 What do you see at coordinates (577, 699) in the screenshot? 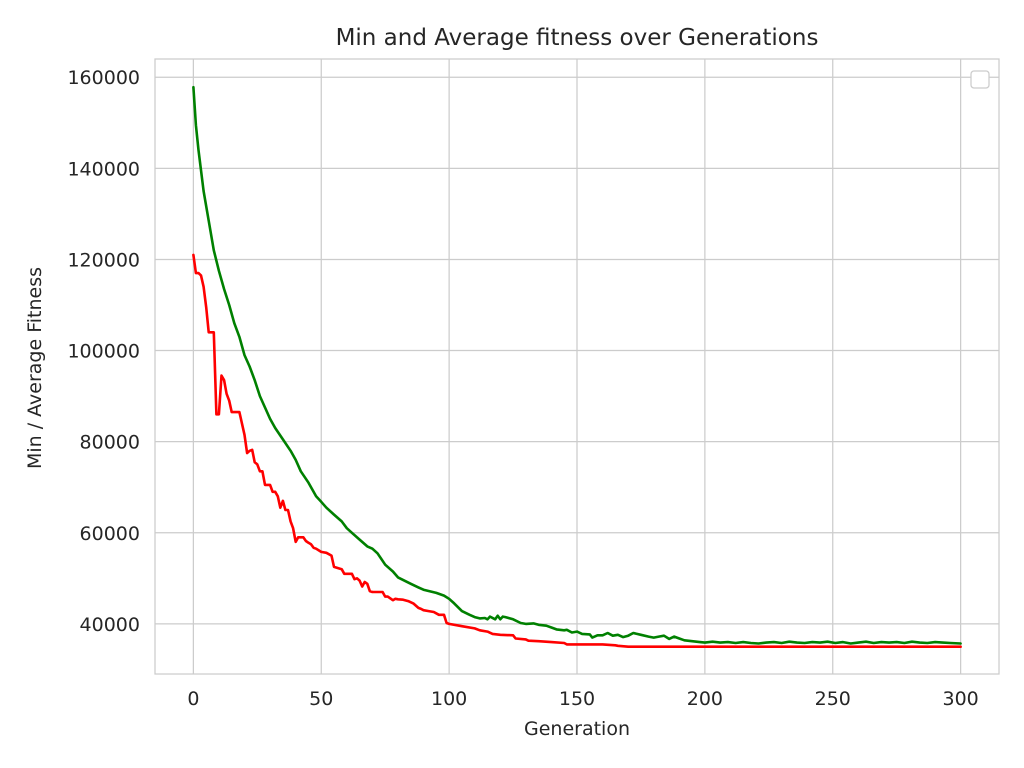
I see `x-tick-label: 150` at bounding box center [577, 699].